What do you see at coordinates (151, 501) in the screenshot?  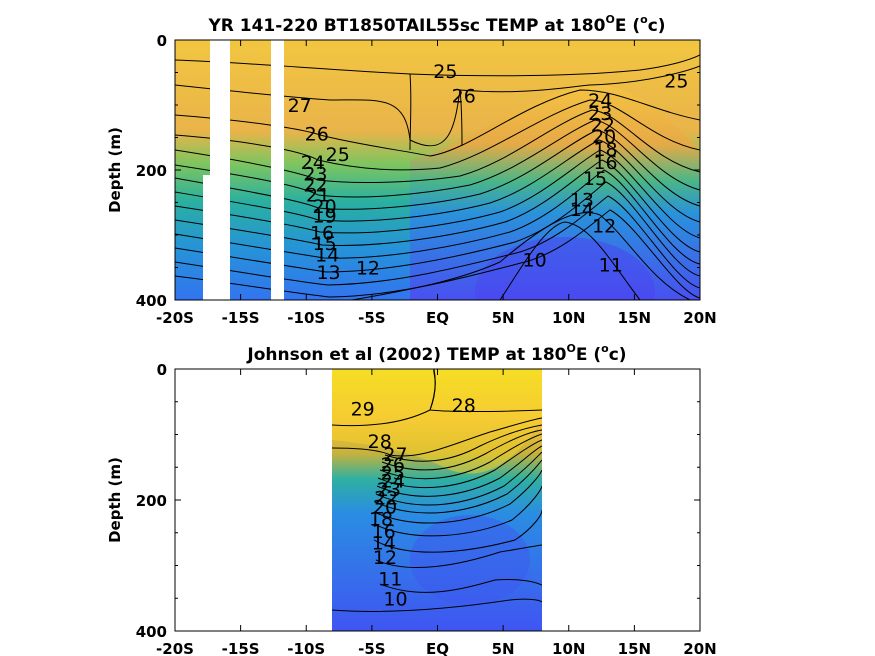 I see `bottom-y-tick-label: 200` at bounding box center [151, 501].